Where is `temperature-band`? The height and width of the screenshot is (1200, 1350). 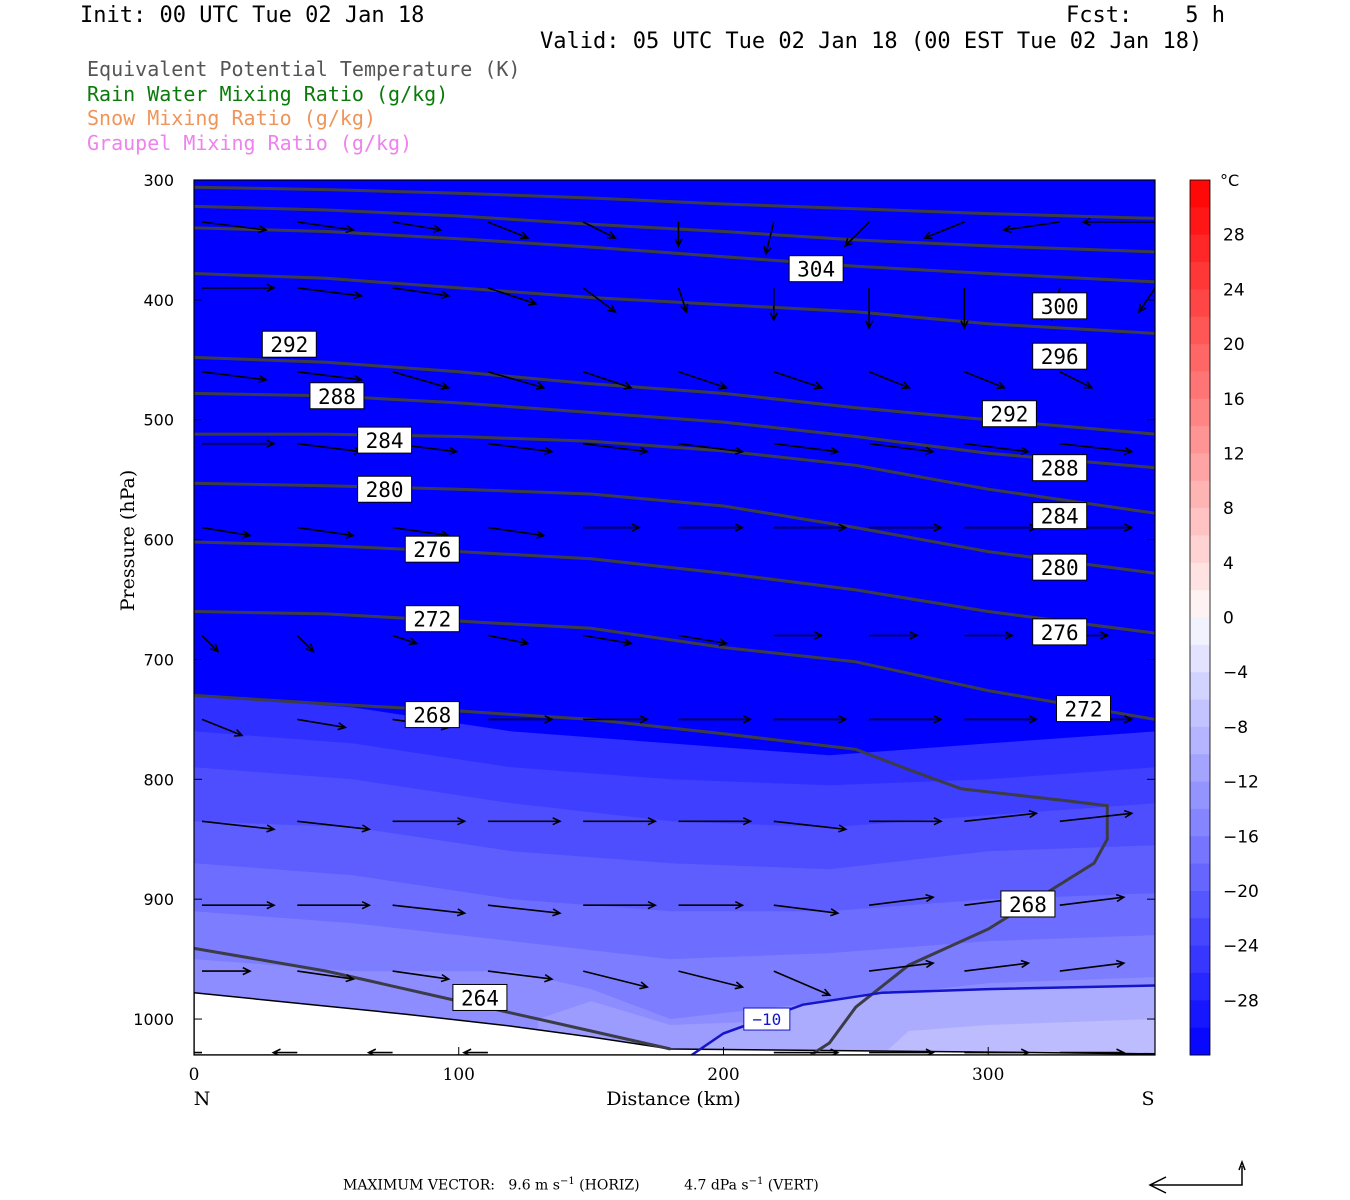 temperature-band is located at coordinates (1018, 1037).